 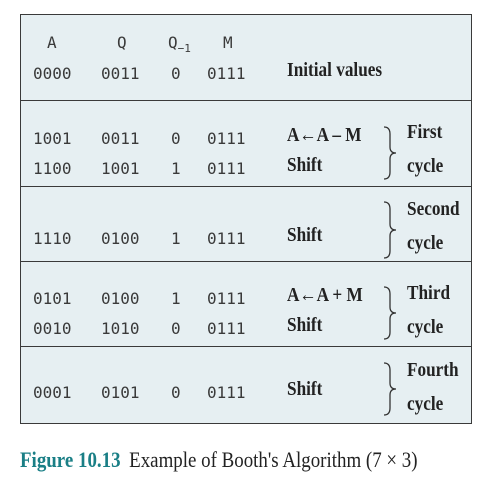 What do you see at coordinates (70, 459) in the screenshot?
I see `figure-label: Figure 10.13` at bounding box center [70, 459].